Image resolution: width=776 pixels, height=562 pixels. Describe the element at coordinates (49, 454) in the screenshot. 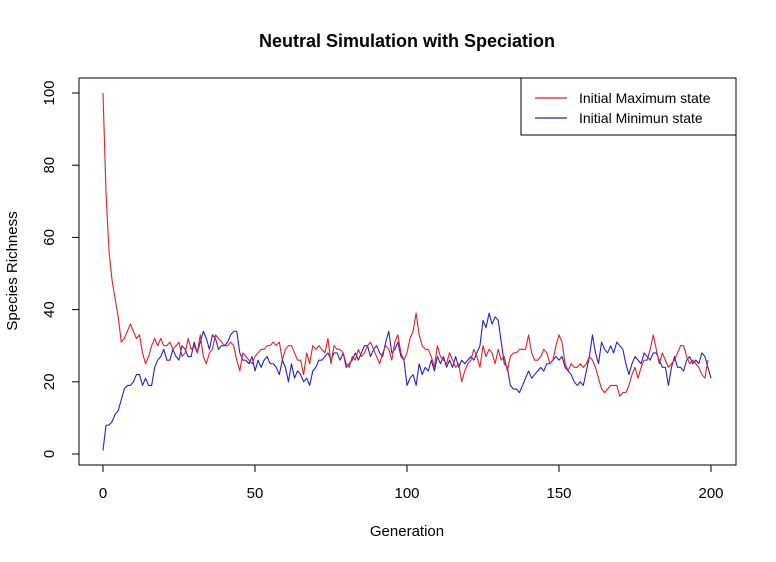

I see `y-tick-label: 0` at that location.